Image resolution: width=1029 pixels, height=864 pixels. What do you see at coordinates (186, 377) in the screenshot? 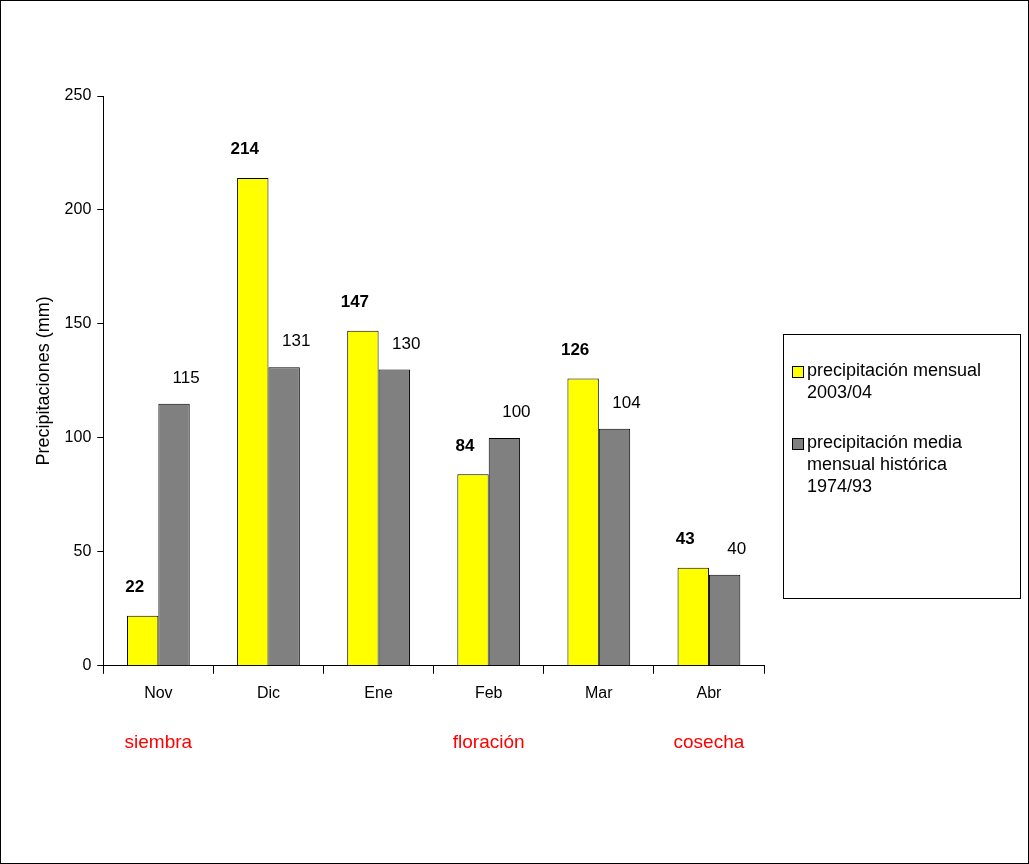
I see `data-label: 115` at bounding box center [186, 377].